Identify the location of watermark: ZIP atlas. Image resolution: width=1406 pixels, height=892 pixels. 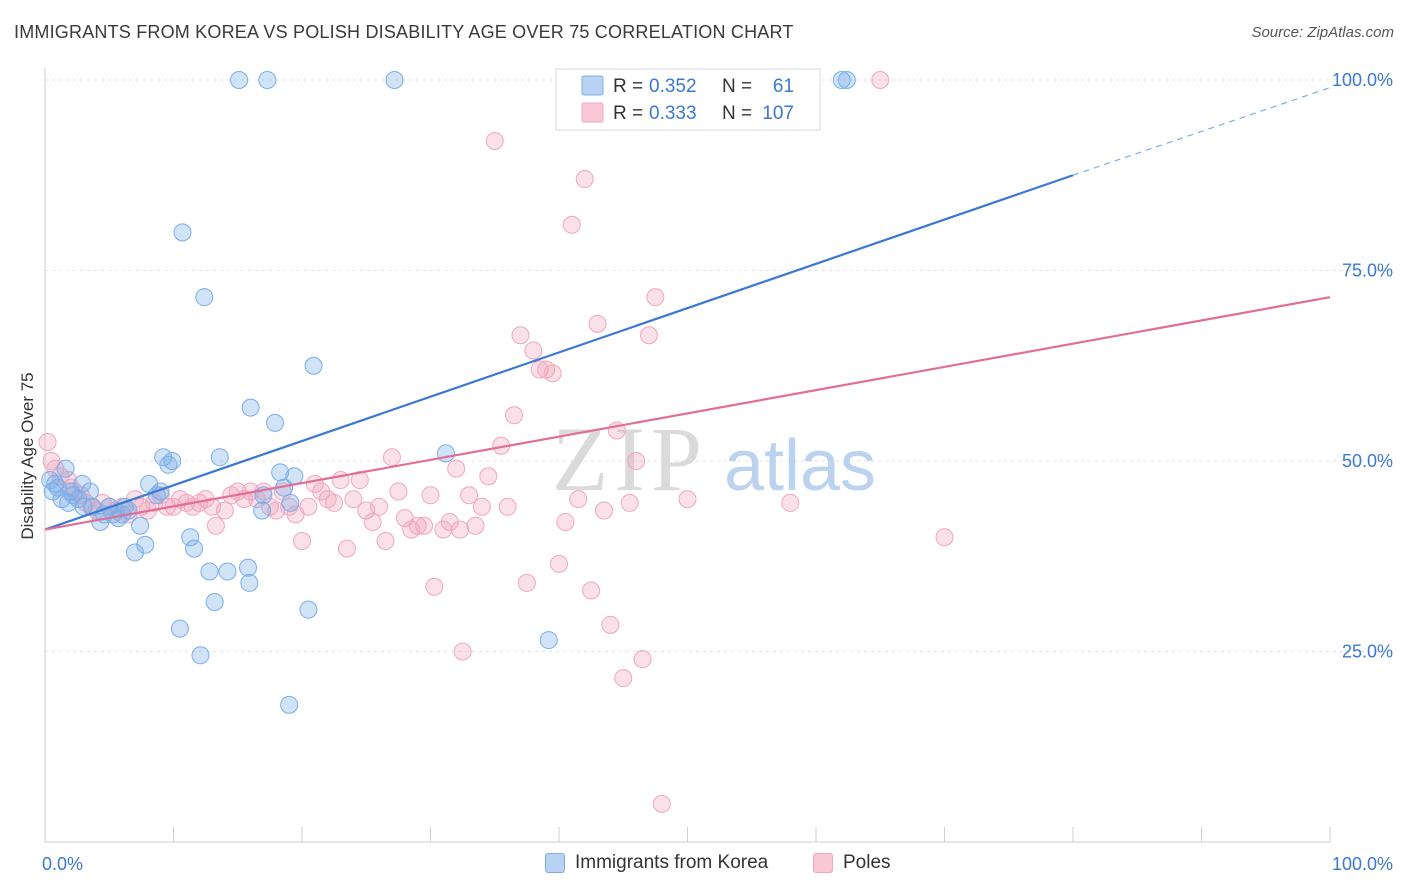
(714, 459).